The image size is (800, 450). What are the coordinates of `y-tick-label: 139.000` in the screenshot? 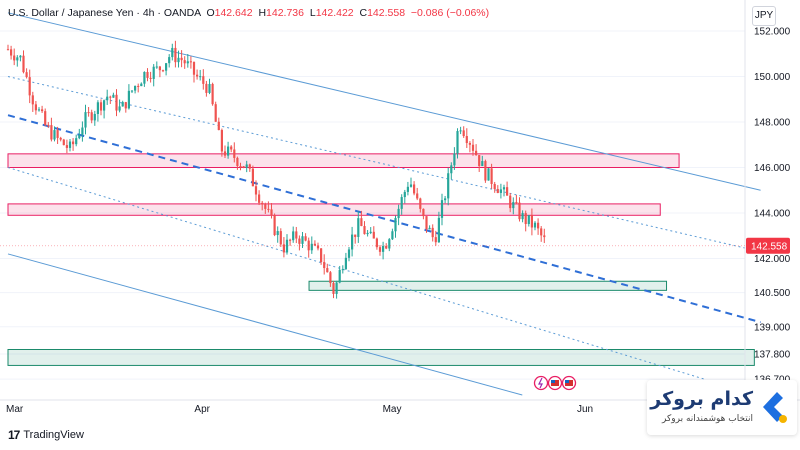 It's located at (772, 327).